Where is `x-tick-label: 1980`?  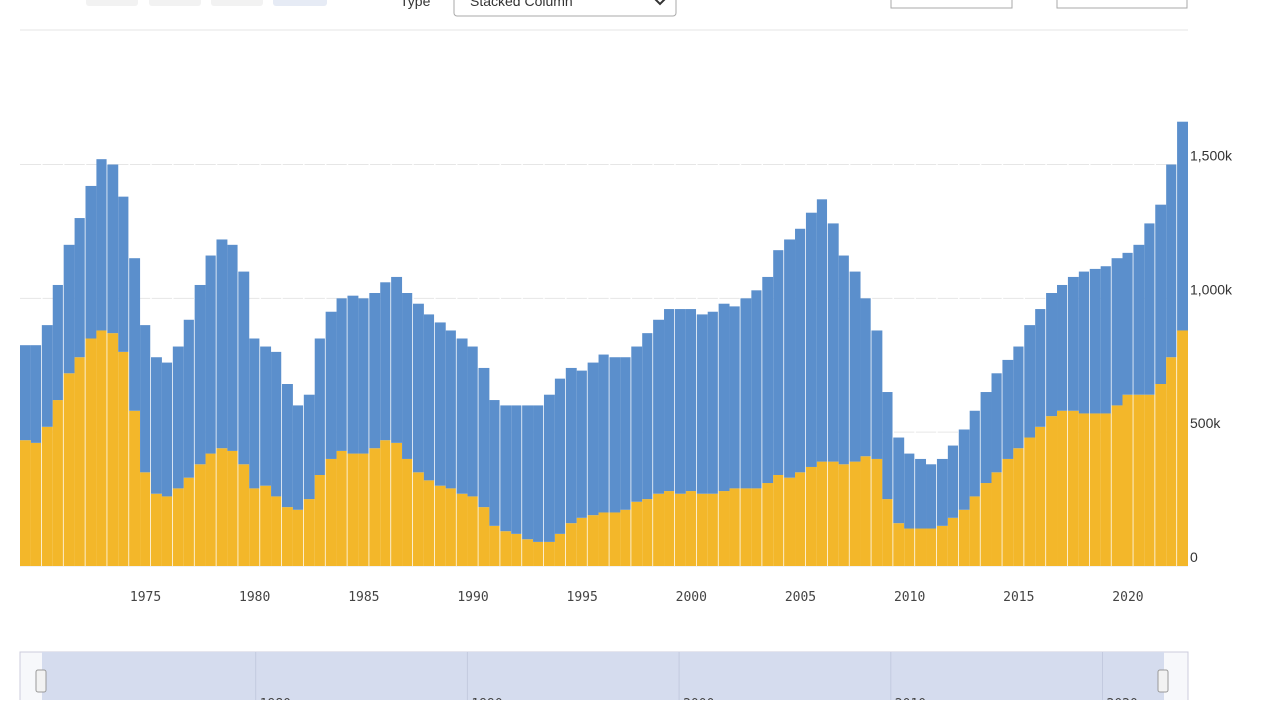 x-tick-label: 1980 is located at coordinates (254, 597).